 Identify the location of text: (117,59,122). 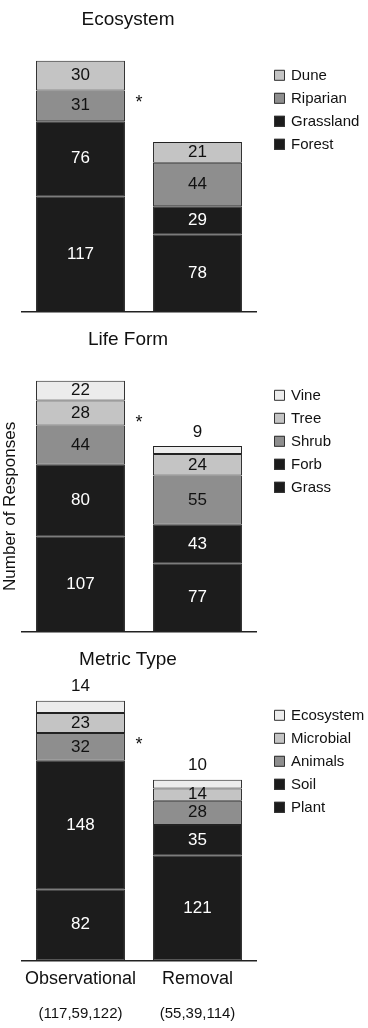
(80, 1013).